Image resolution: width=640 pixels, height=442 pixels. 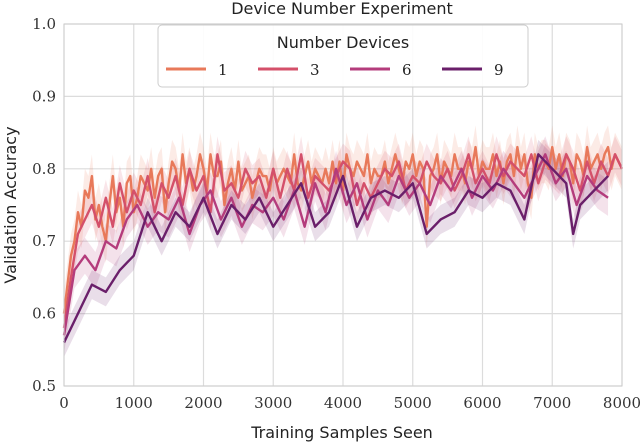 What do you see at coordinates (44, 386) in the screenshot?
I see `y-tick-label: 0.5` at bounding box center [44, 386].